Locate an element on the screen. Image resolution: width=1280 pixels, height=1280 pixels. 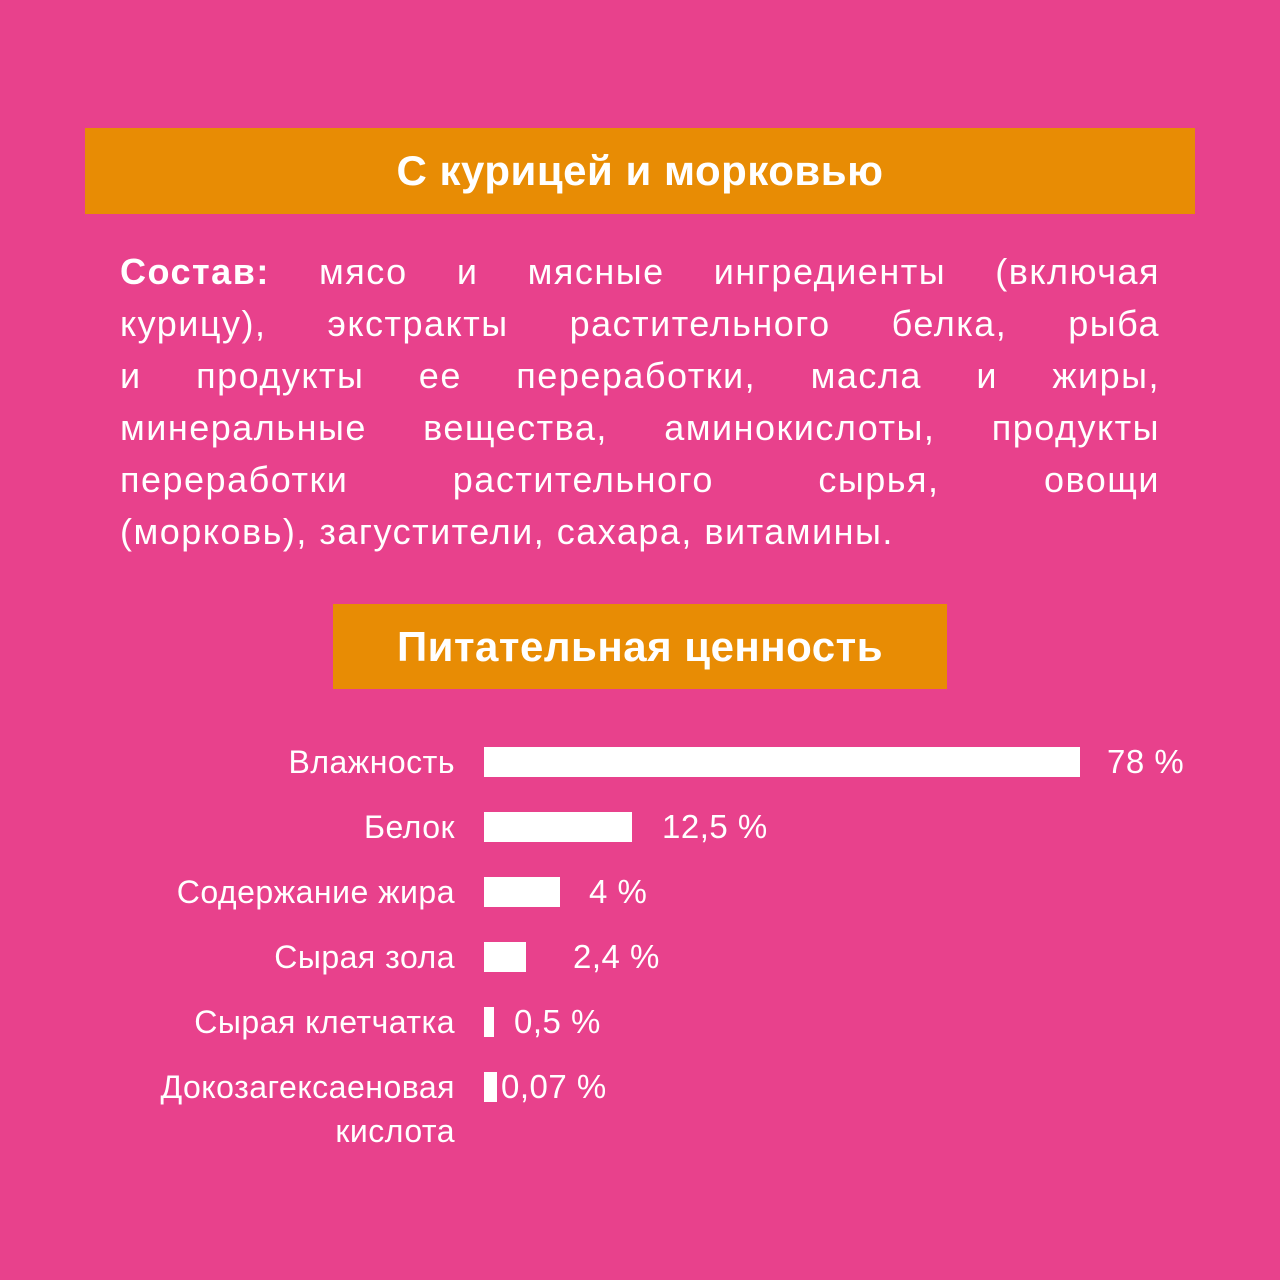
bar-value: 0,07 % is located at coordinates (554, 1086).